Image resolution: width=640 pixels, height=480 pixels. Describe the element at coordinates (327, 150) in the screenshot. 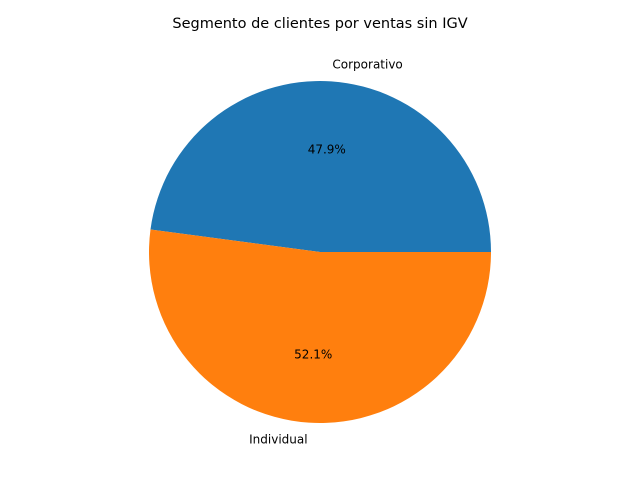

I see `slice-percent-corporativo: 47.9%` at that location.